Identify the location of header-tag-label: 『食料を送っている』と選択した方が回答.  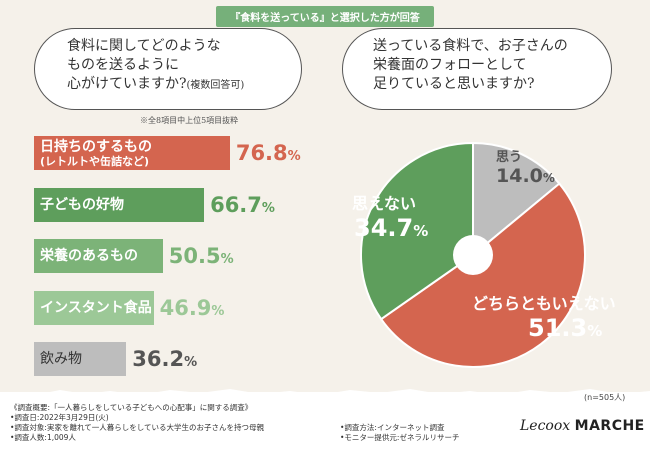
(325, 16).